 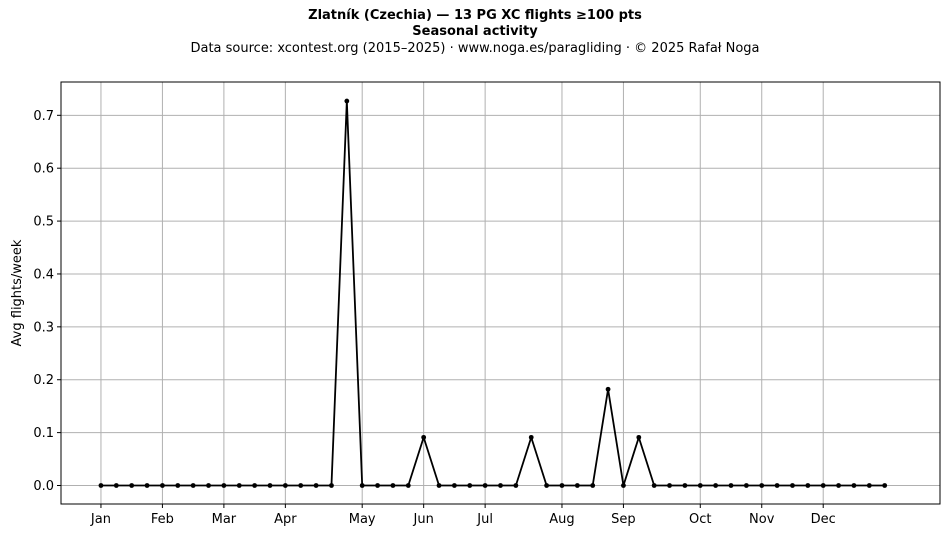 What do you see at coordinates (463, 515) in the screenshot?
I see `x-axis: Jan Feb Mar Apr May Jun Jul Aug Sep Oct Nov Dec` at bounding box center [463, 515].